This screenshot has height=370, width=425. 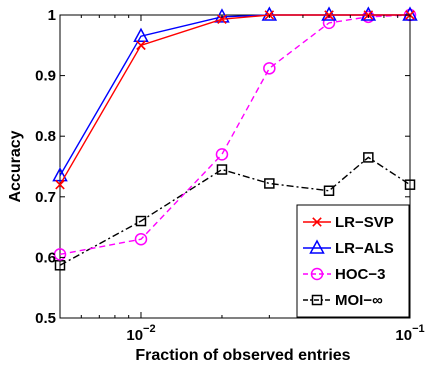 I want to click on x-tick-label: 10⁻¹, so click(x=409, y=333).